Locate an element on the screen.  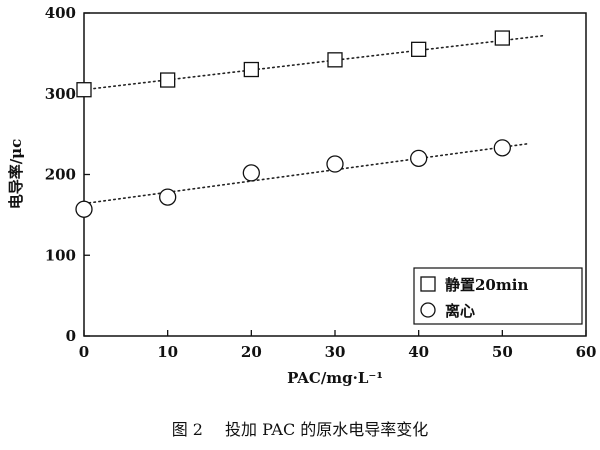
legend-circle-marker-icon is located at coordinates (428, 310).